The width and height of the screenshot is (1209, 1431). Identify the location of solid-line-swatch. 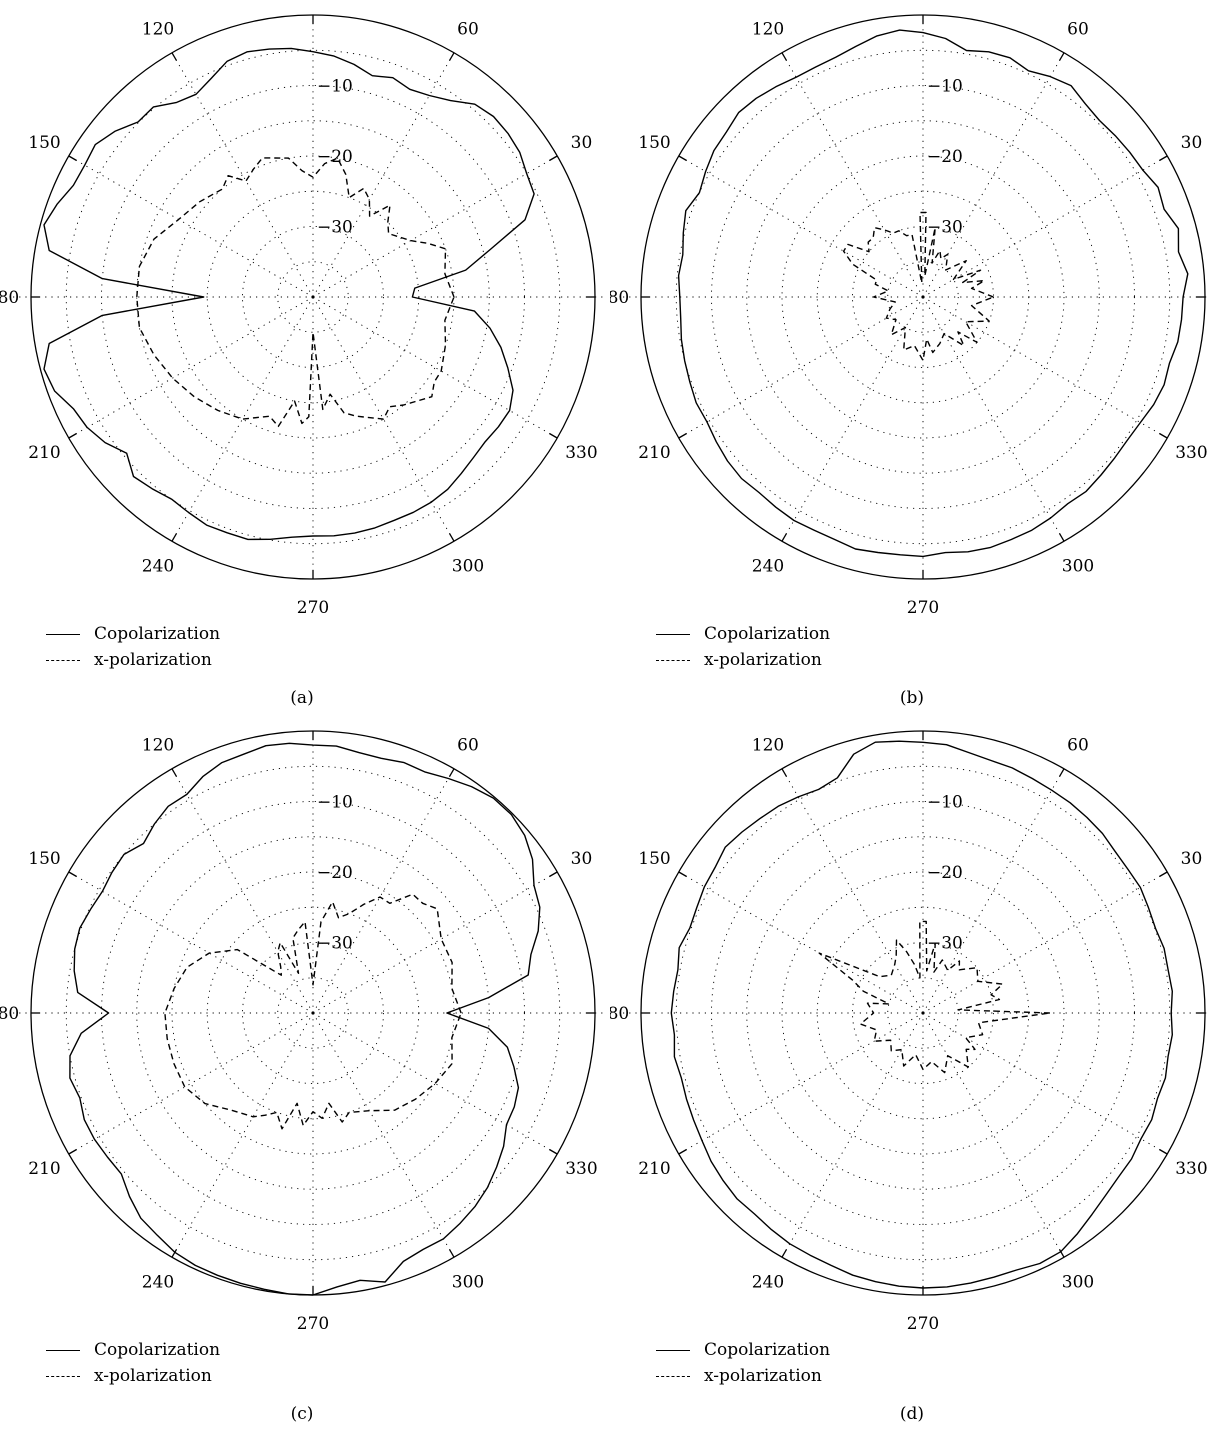
(673, 634).